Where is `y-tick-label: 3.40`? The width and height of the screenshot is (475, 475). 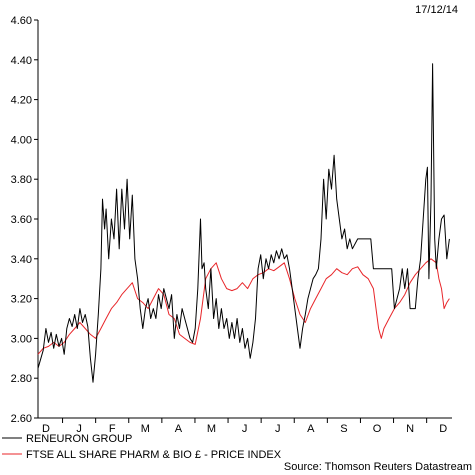
y-tick-label: 3.40 is located at coordinates (21, 260).